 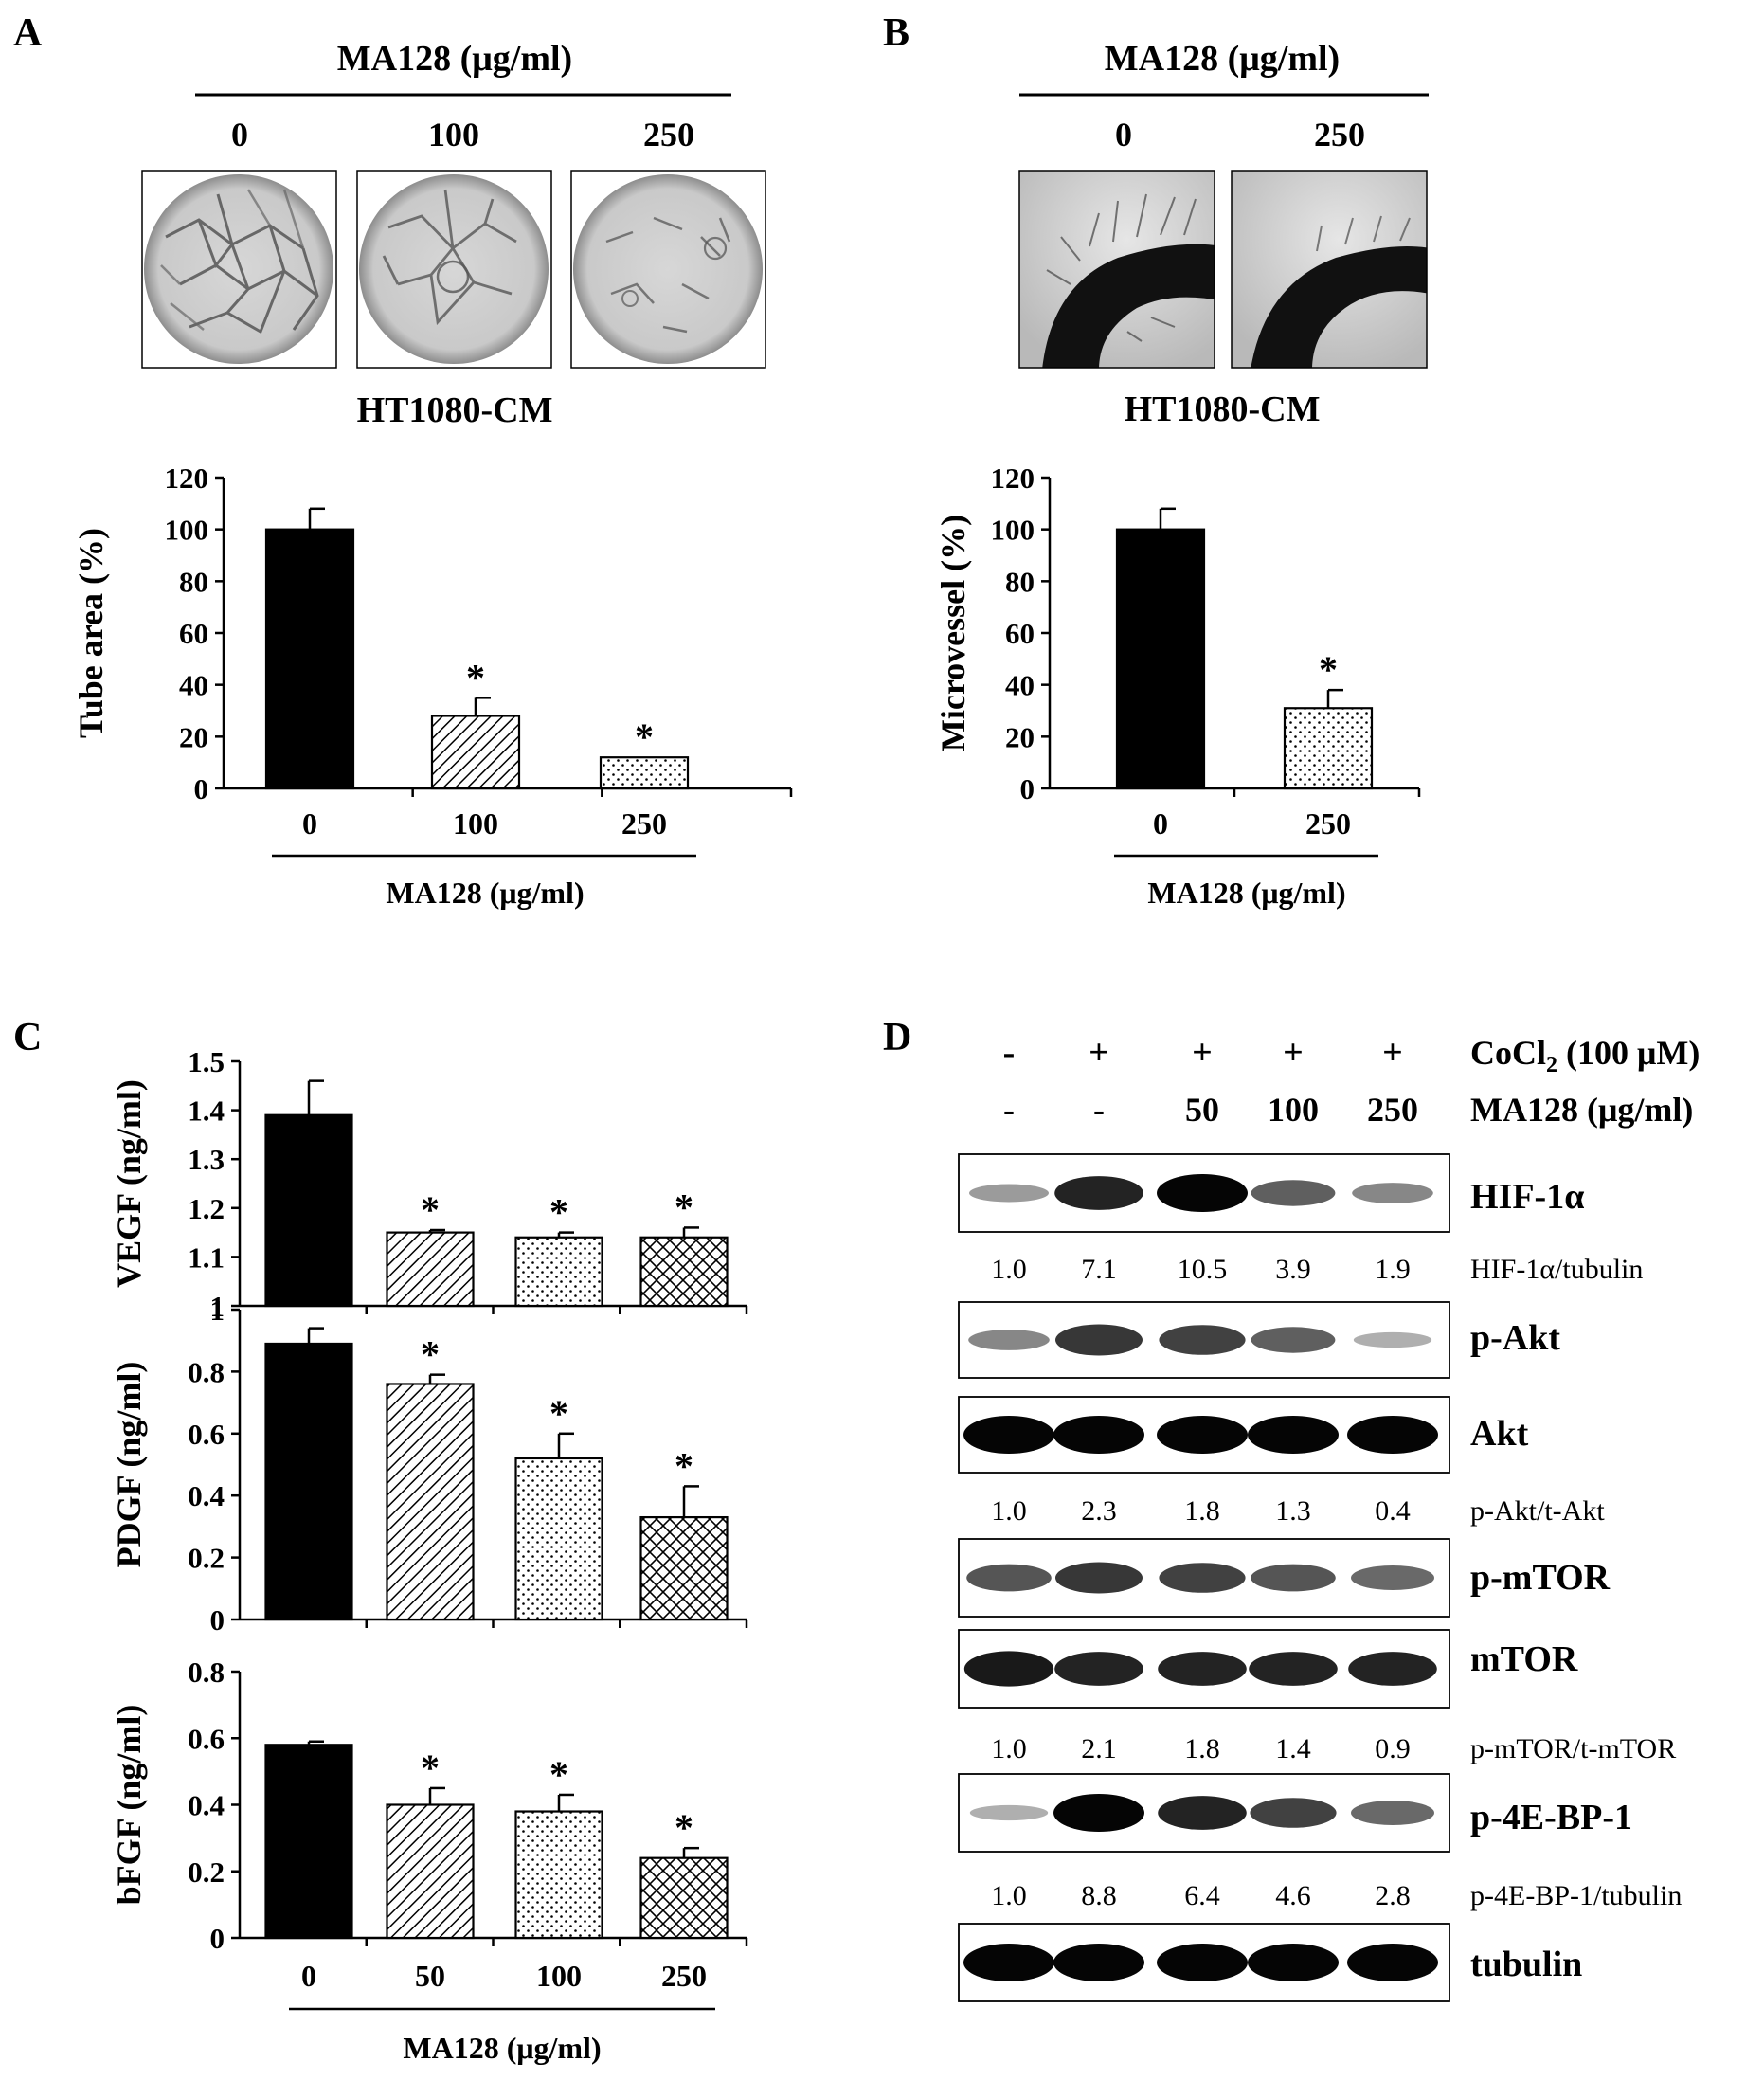 I want to click on quant-label: HIF-1α/tubulin, so click(x=1556, y=1269).